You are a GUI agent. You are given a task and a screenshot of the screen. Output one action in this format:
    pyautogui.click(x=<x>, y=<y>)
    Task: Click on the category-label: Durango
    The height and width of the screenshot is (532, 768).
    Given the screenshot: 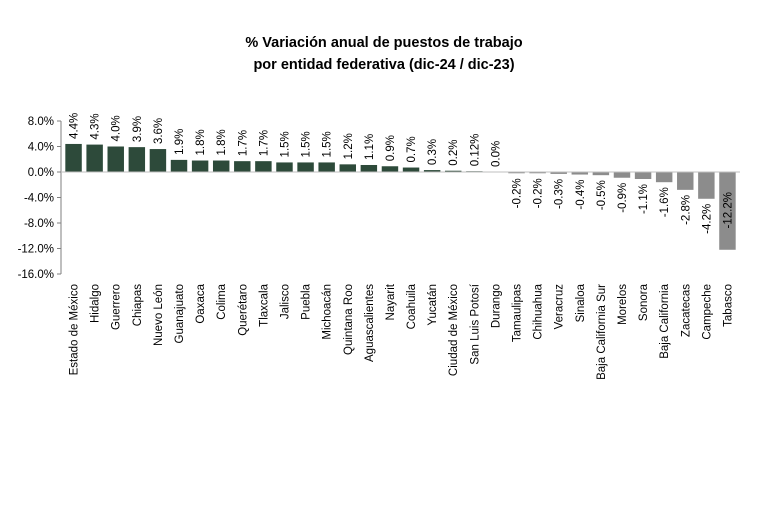 What is the action you would take?
    pyautogui.click(x=496, y=306)
    